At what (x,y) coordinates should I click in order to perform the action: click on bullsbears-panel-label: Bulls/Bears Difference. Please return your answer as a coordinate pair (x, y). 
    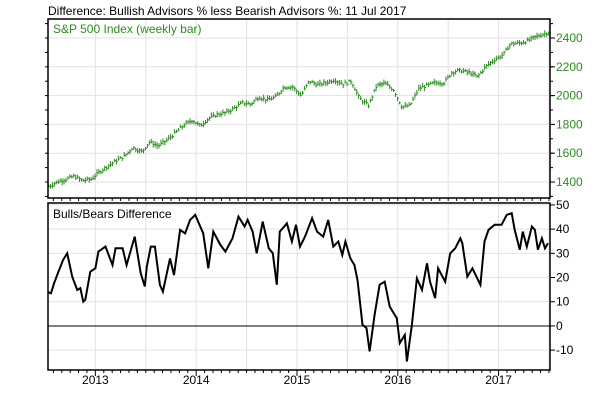
    Looking at the image, I should click on (112, 214).